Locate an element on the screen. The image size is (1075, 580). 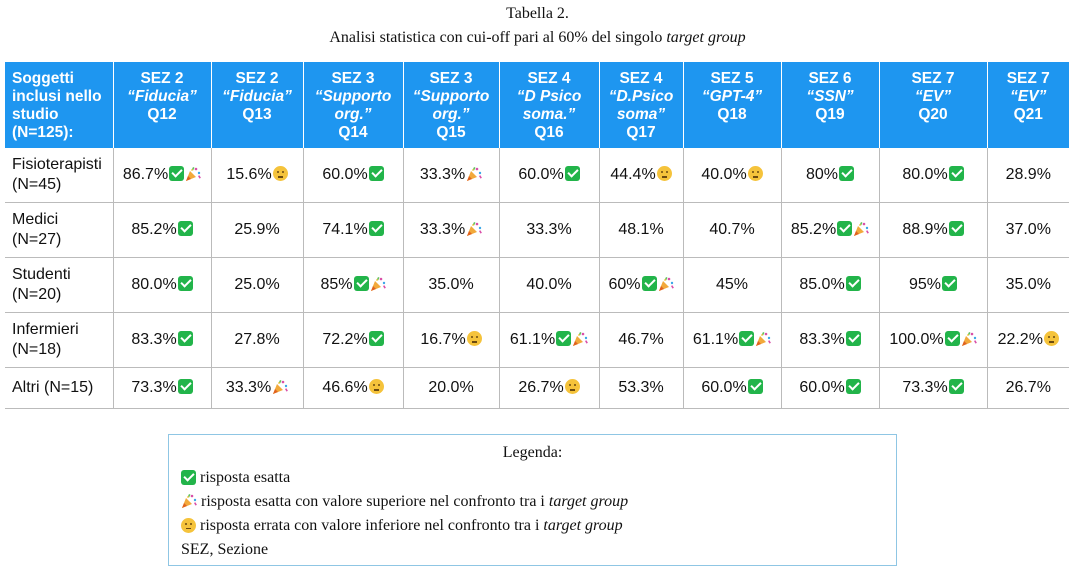
table-caption-title: Tabella 2. is located at coordinates (537, 13).